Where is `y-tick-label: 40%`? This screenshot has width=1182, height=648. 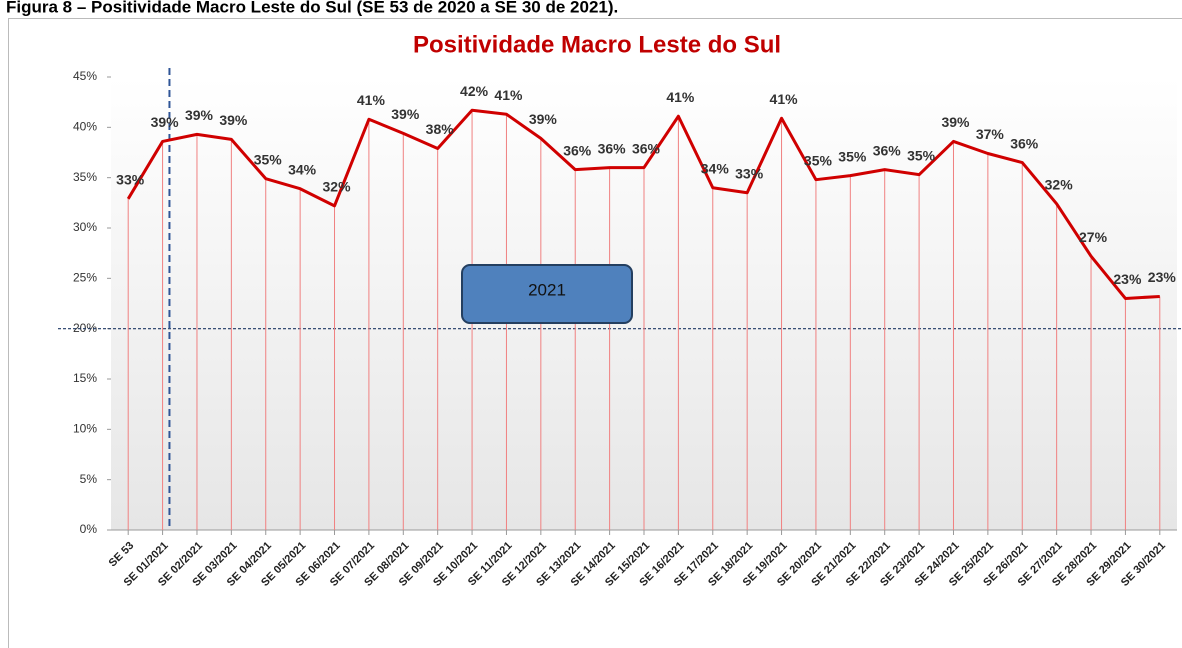
y-tick-label: 40% is located at coordinates (85, 127).